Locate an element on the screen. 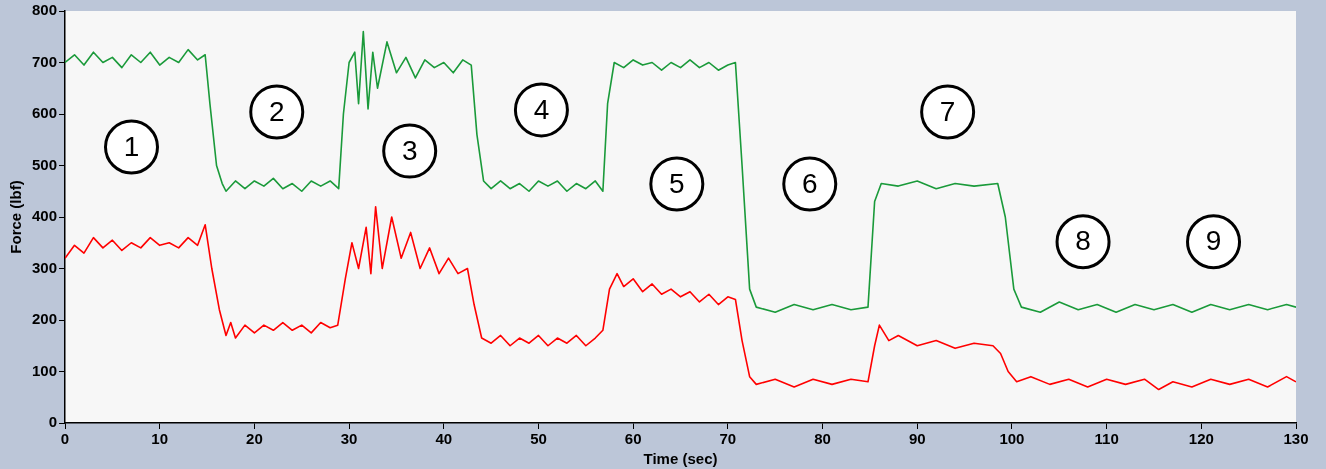 Image resolution: width=1326 pixels, height=469 pixels. annotation: 3 is located at coordinates (409, 150).